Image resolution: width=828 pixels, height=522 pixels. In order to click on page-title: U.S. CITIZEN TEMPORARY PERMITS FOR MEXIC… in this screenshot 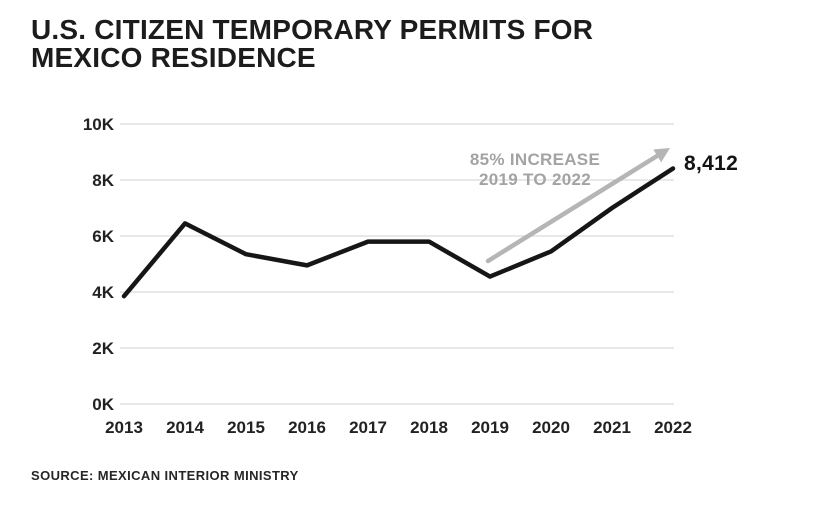, I will do `click(341, 44)`.